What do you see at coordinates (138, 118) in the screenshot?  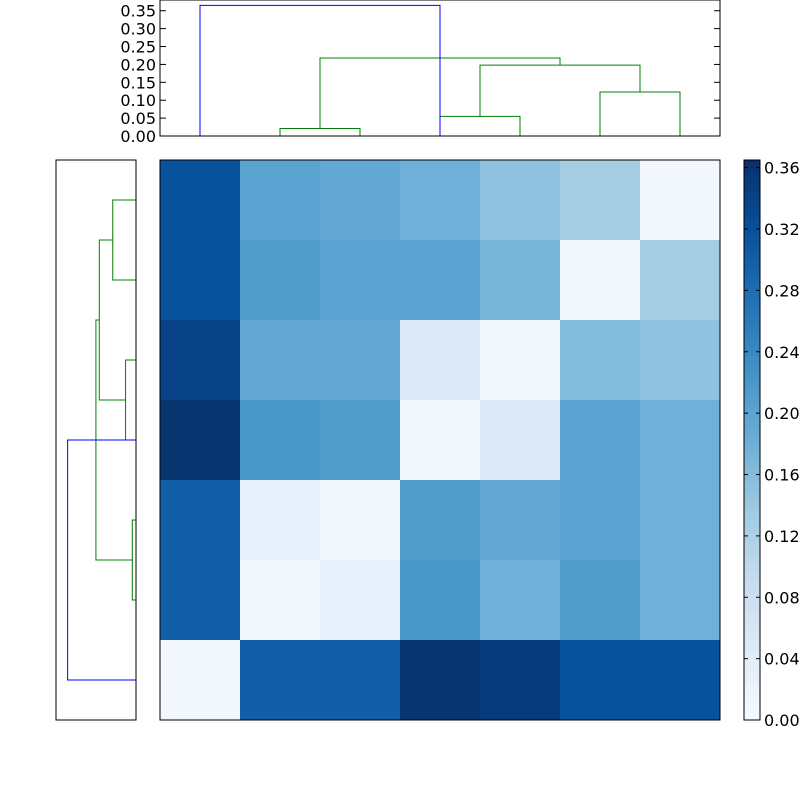 I see `top-ytick-label: 0.05` at bounding box center [138, 118].